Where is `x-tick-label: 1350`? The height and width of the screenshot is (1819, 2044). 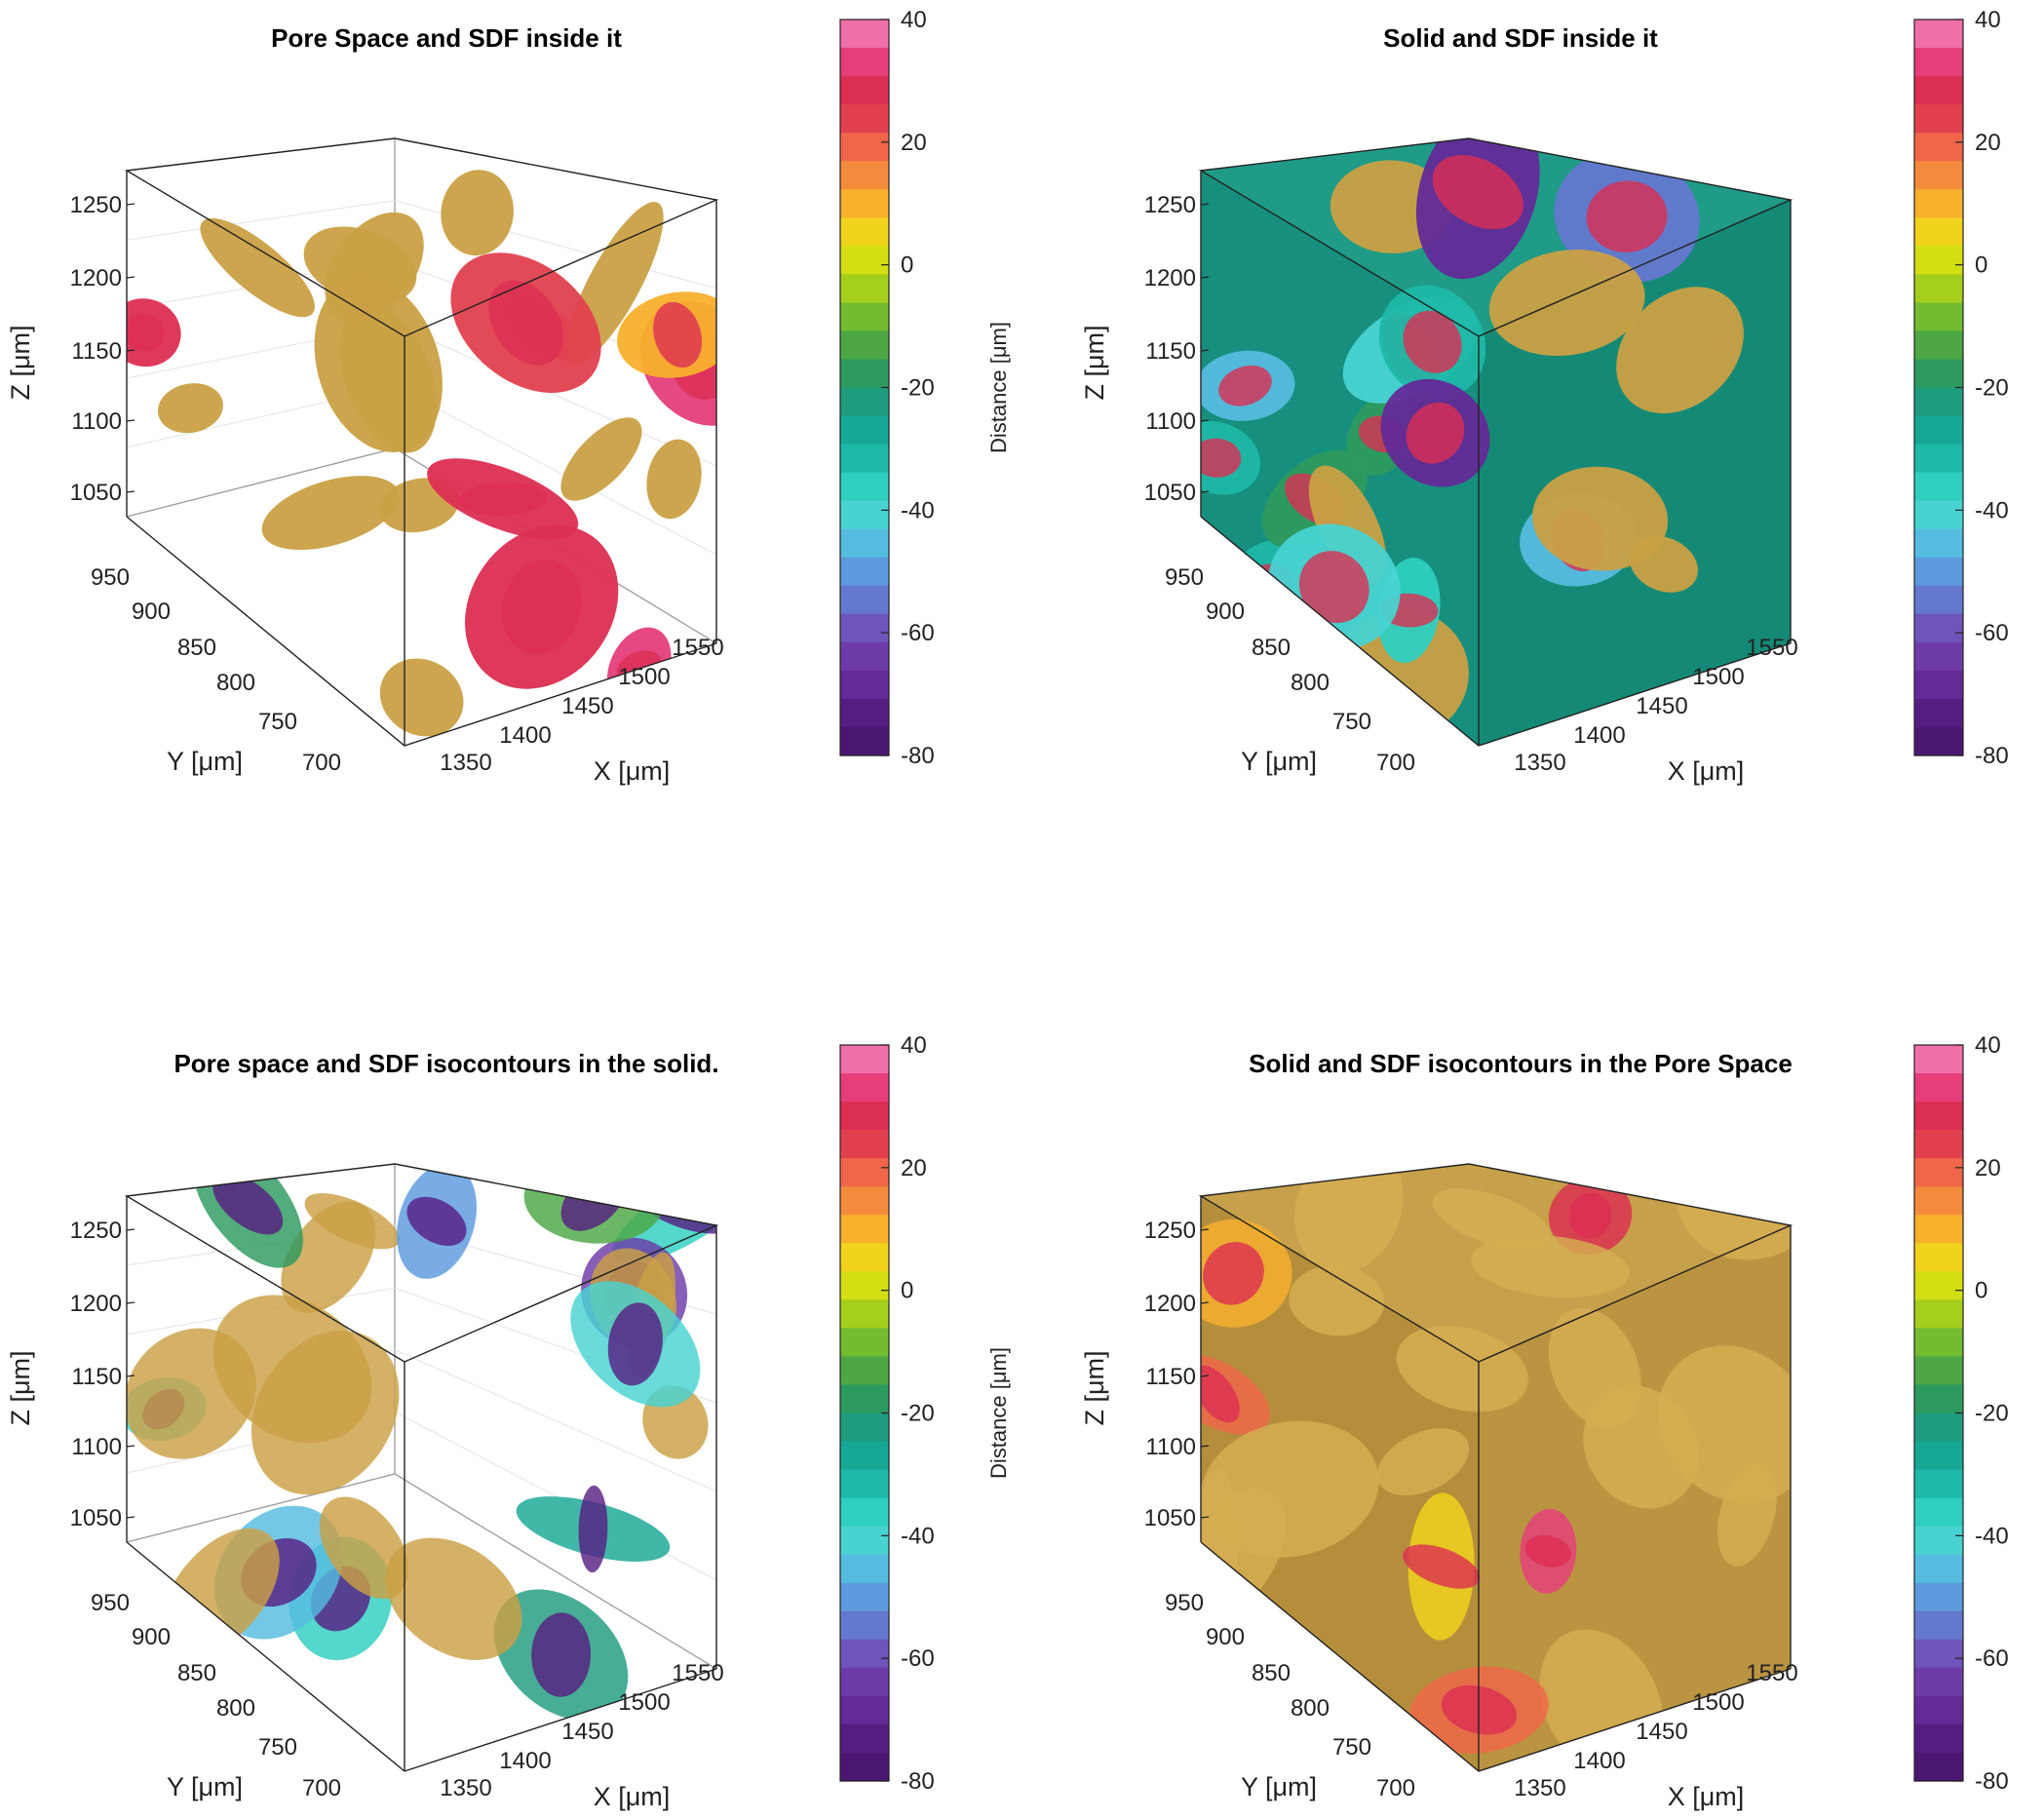 x-tick-label: 1350 is located at coordinates (465, 1788).